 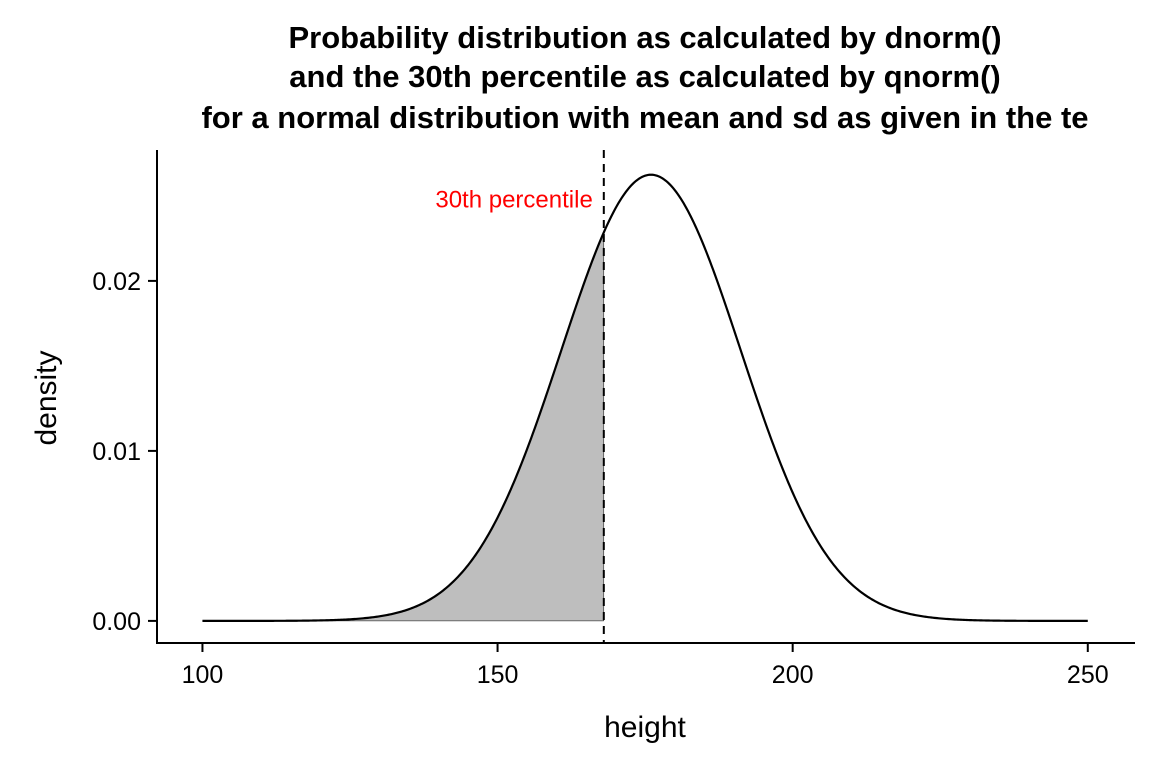 What do you see at coordinates (793, 675) in the screenshot?
I see `x-tick-label: 200` at bounding box center [793, 675].